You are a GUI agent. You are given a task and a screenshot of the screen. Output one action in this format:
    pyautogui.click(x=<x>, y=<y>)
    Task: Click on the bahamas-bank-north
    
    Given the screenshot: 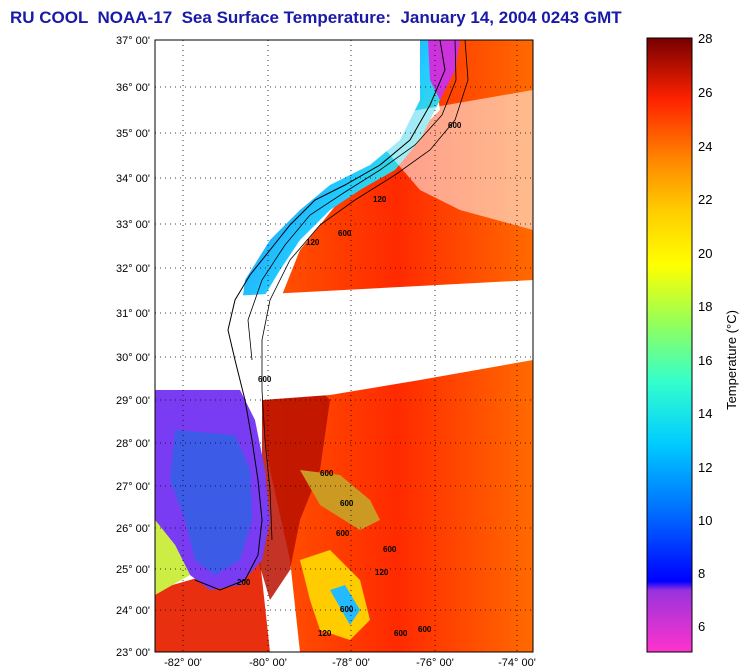 What is the action you would take?
    pyautogui.click(x=340, y=500)
    